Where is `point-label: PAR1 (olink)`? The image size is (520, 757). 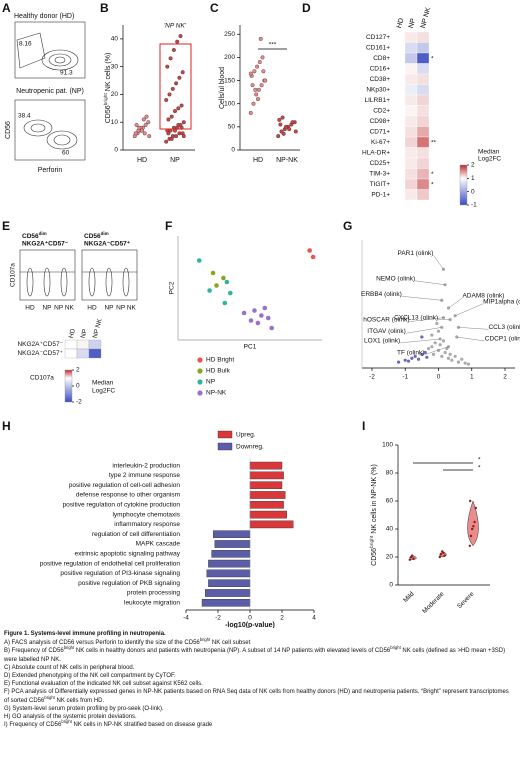
point-label: PAR1 (olink) is located at coordinates (415, 253).